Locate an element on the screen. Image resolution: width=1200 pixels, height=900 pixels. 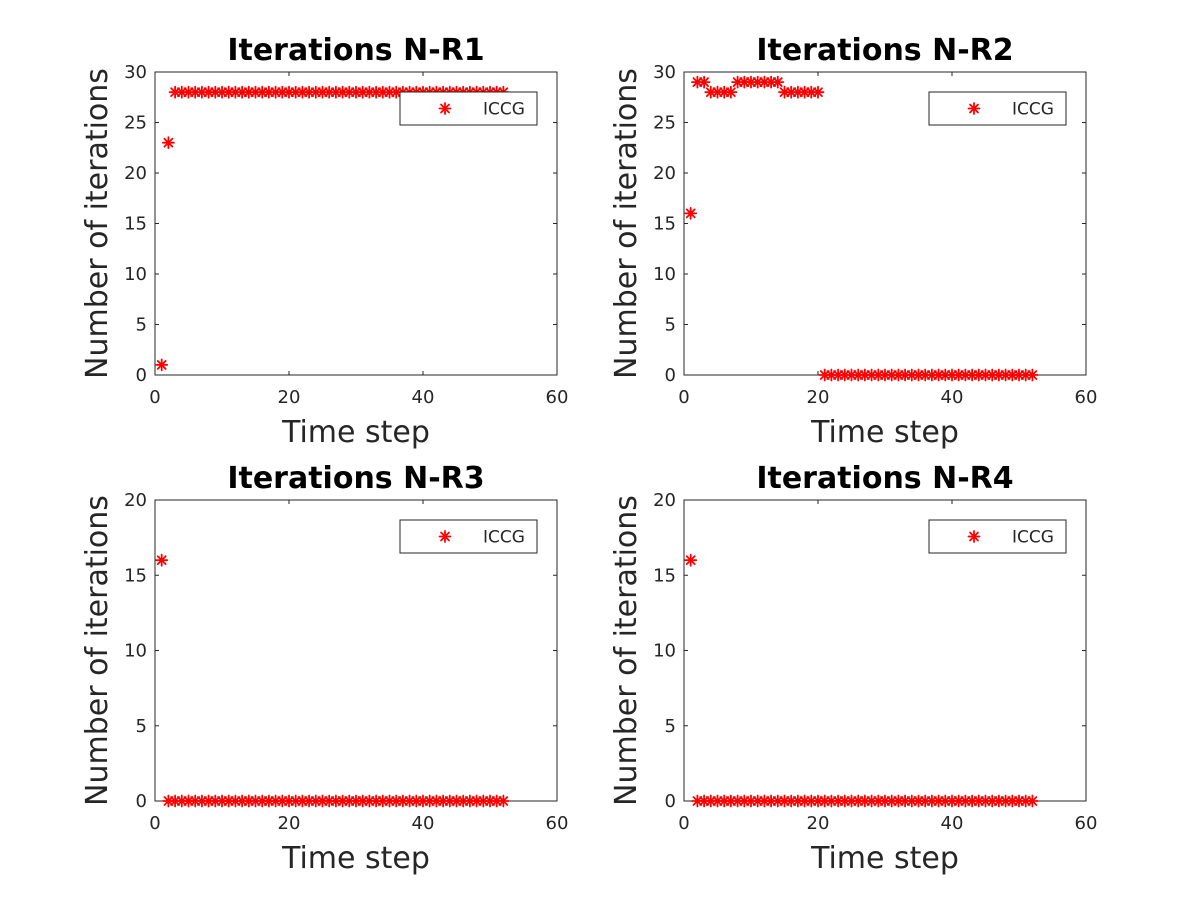
legend-box is located at coordinates (468, 108).